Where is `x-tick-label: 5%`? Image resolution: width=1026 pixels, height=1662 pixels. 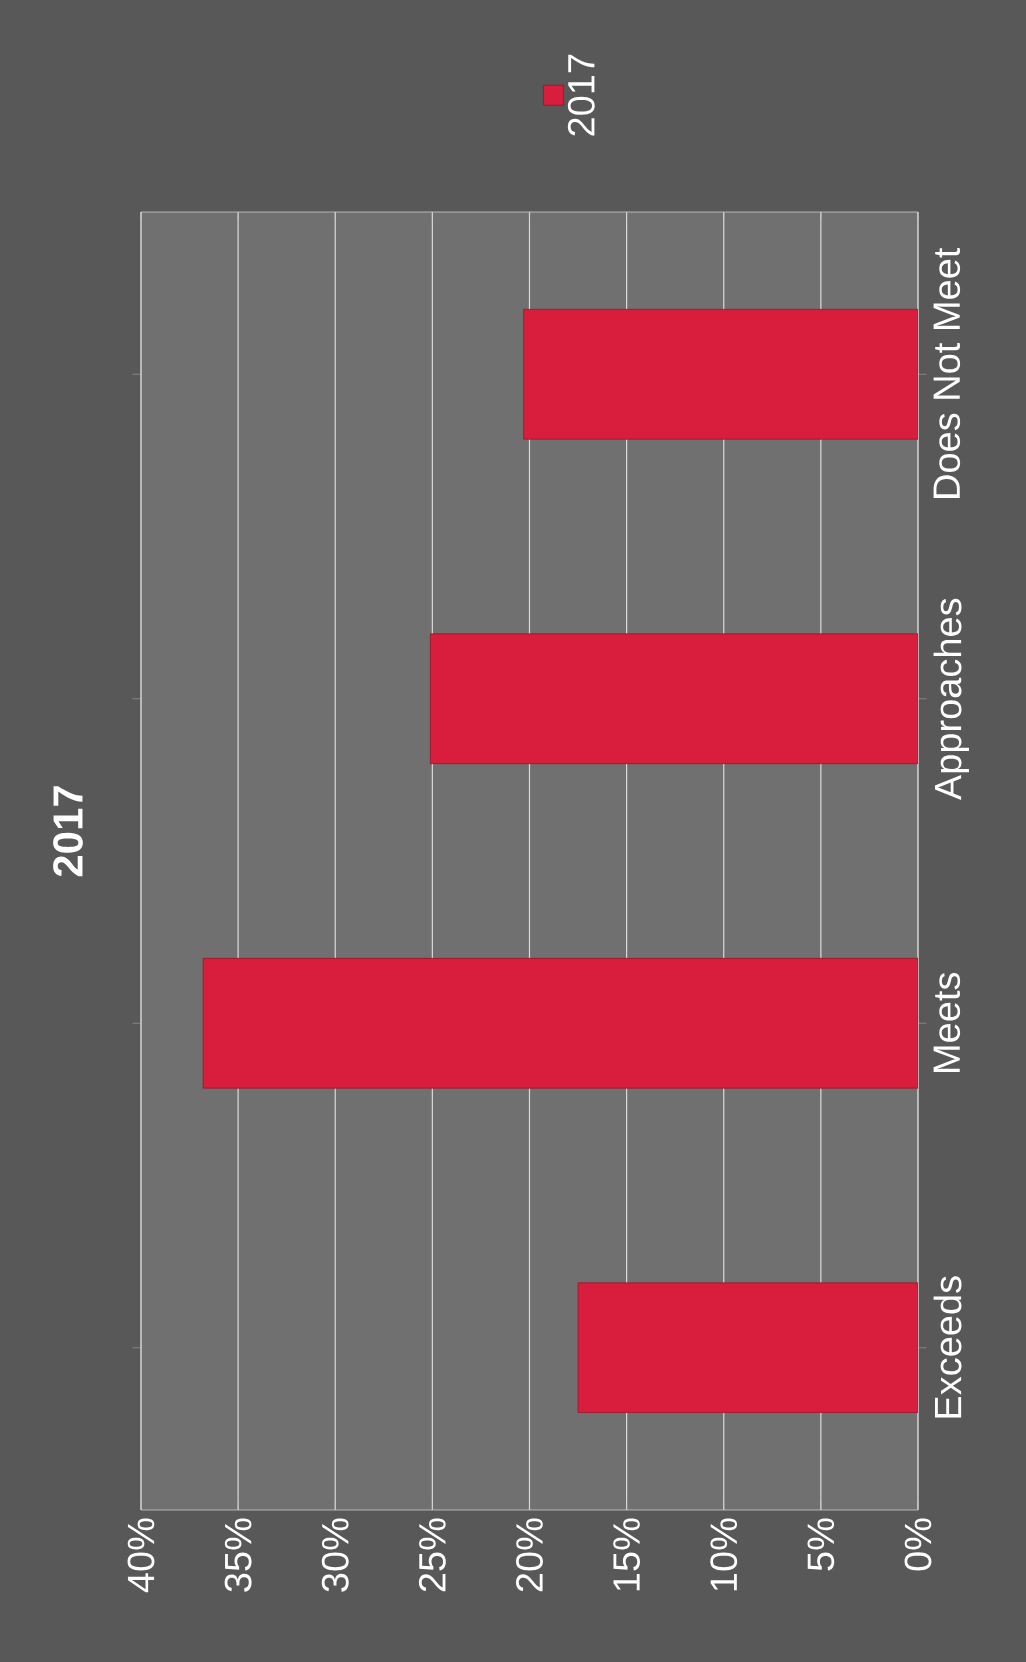
x-tick-label: 5% is located at coordinates (821, 1544).